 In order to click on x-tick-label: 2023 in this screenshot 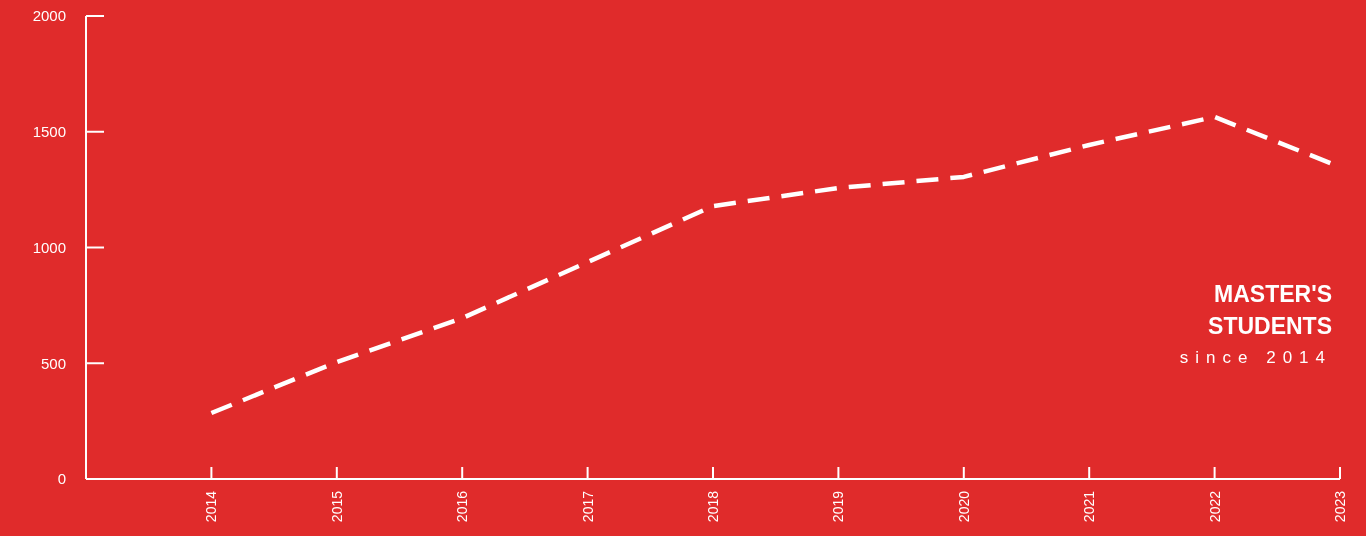, I will do `click(1339, 506)`.